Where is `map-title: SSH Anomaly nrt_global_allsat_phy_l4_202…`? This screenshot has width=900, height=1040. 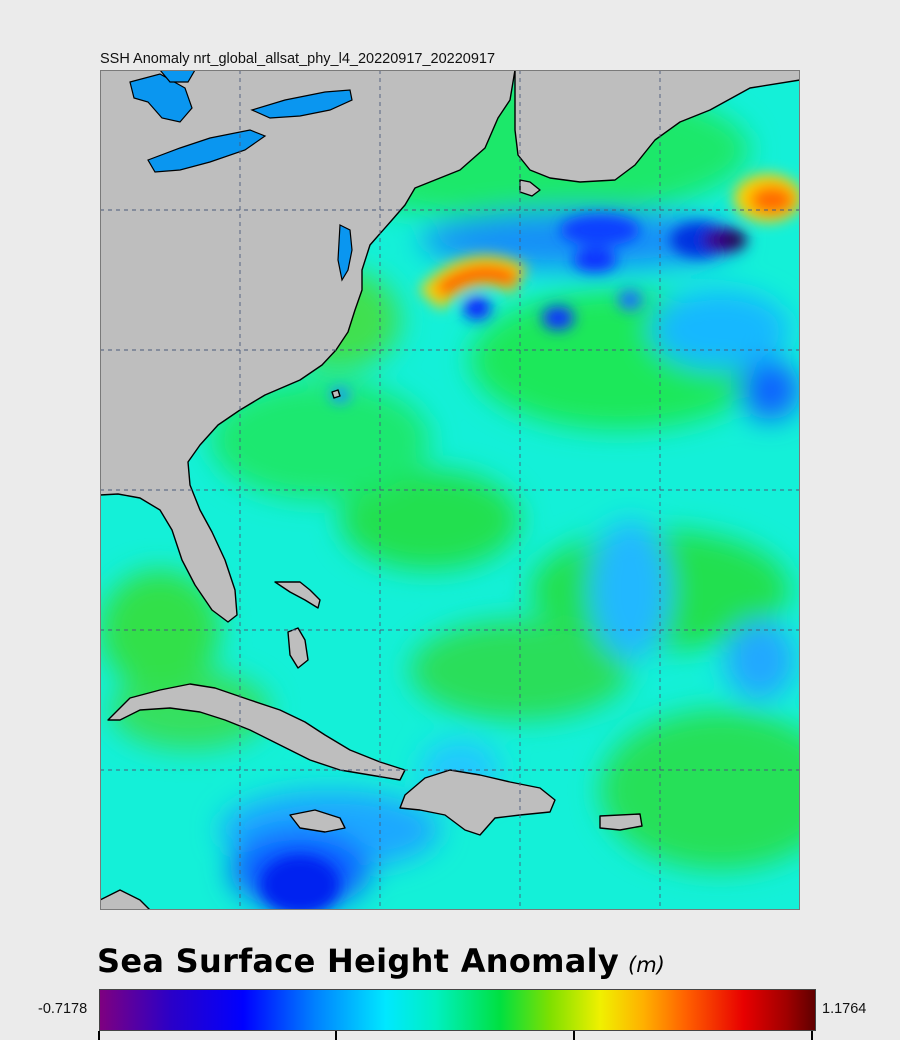 map-title: SSH Anomaly nrt_global_allsat_phy_l4_202… is located at coordinates (298, 59).